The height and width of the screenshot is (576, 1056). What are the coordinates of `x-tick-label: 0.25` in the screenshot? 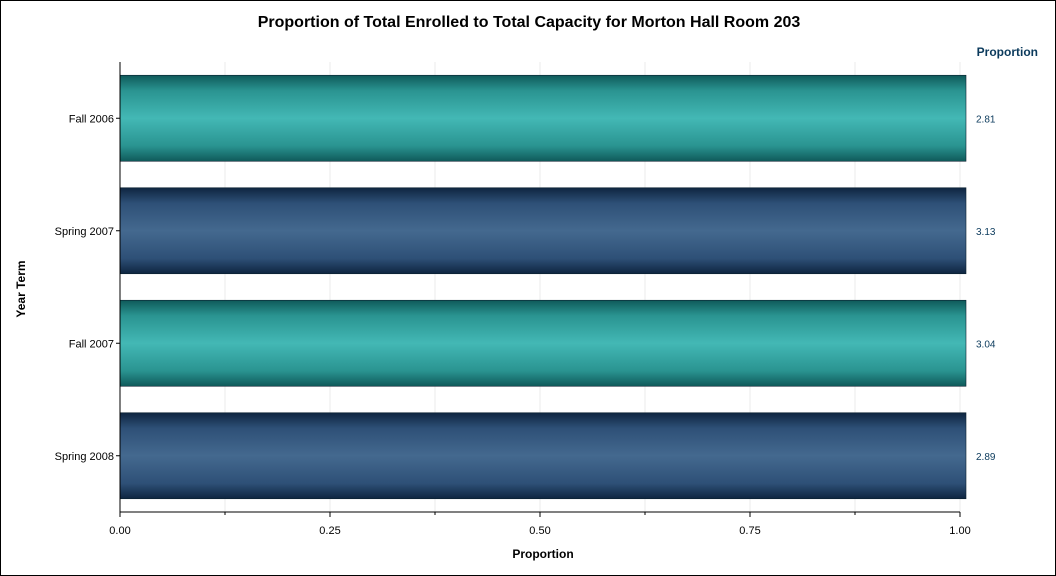 It's located at (329, 531).